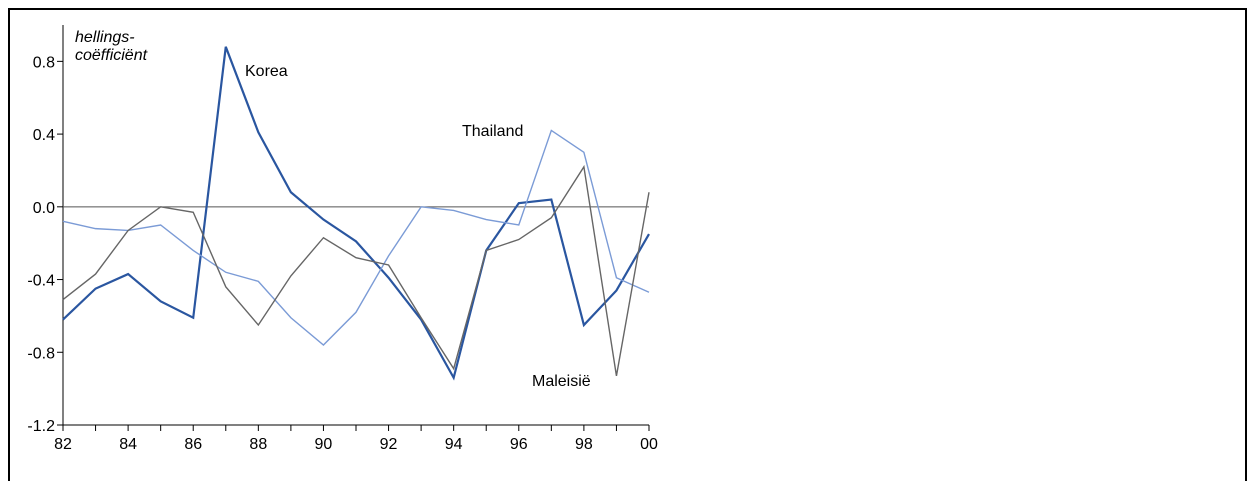  What do you see at coordinates (519, 444) in the screenshot?
I see `x-tick-label: 96` at bounding box center [519, 444].